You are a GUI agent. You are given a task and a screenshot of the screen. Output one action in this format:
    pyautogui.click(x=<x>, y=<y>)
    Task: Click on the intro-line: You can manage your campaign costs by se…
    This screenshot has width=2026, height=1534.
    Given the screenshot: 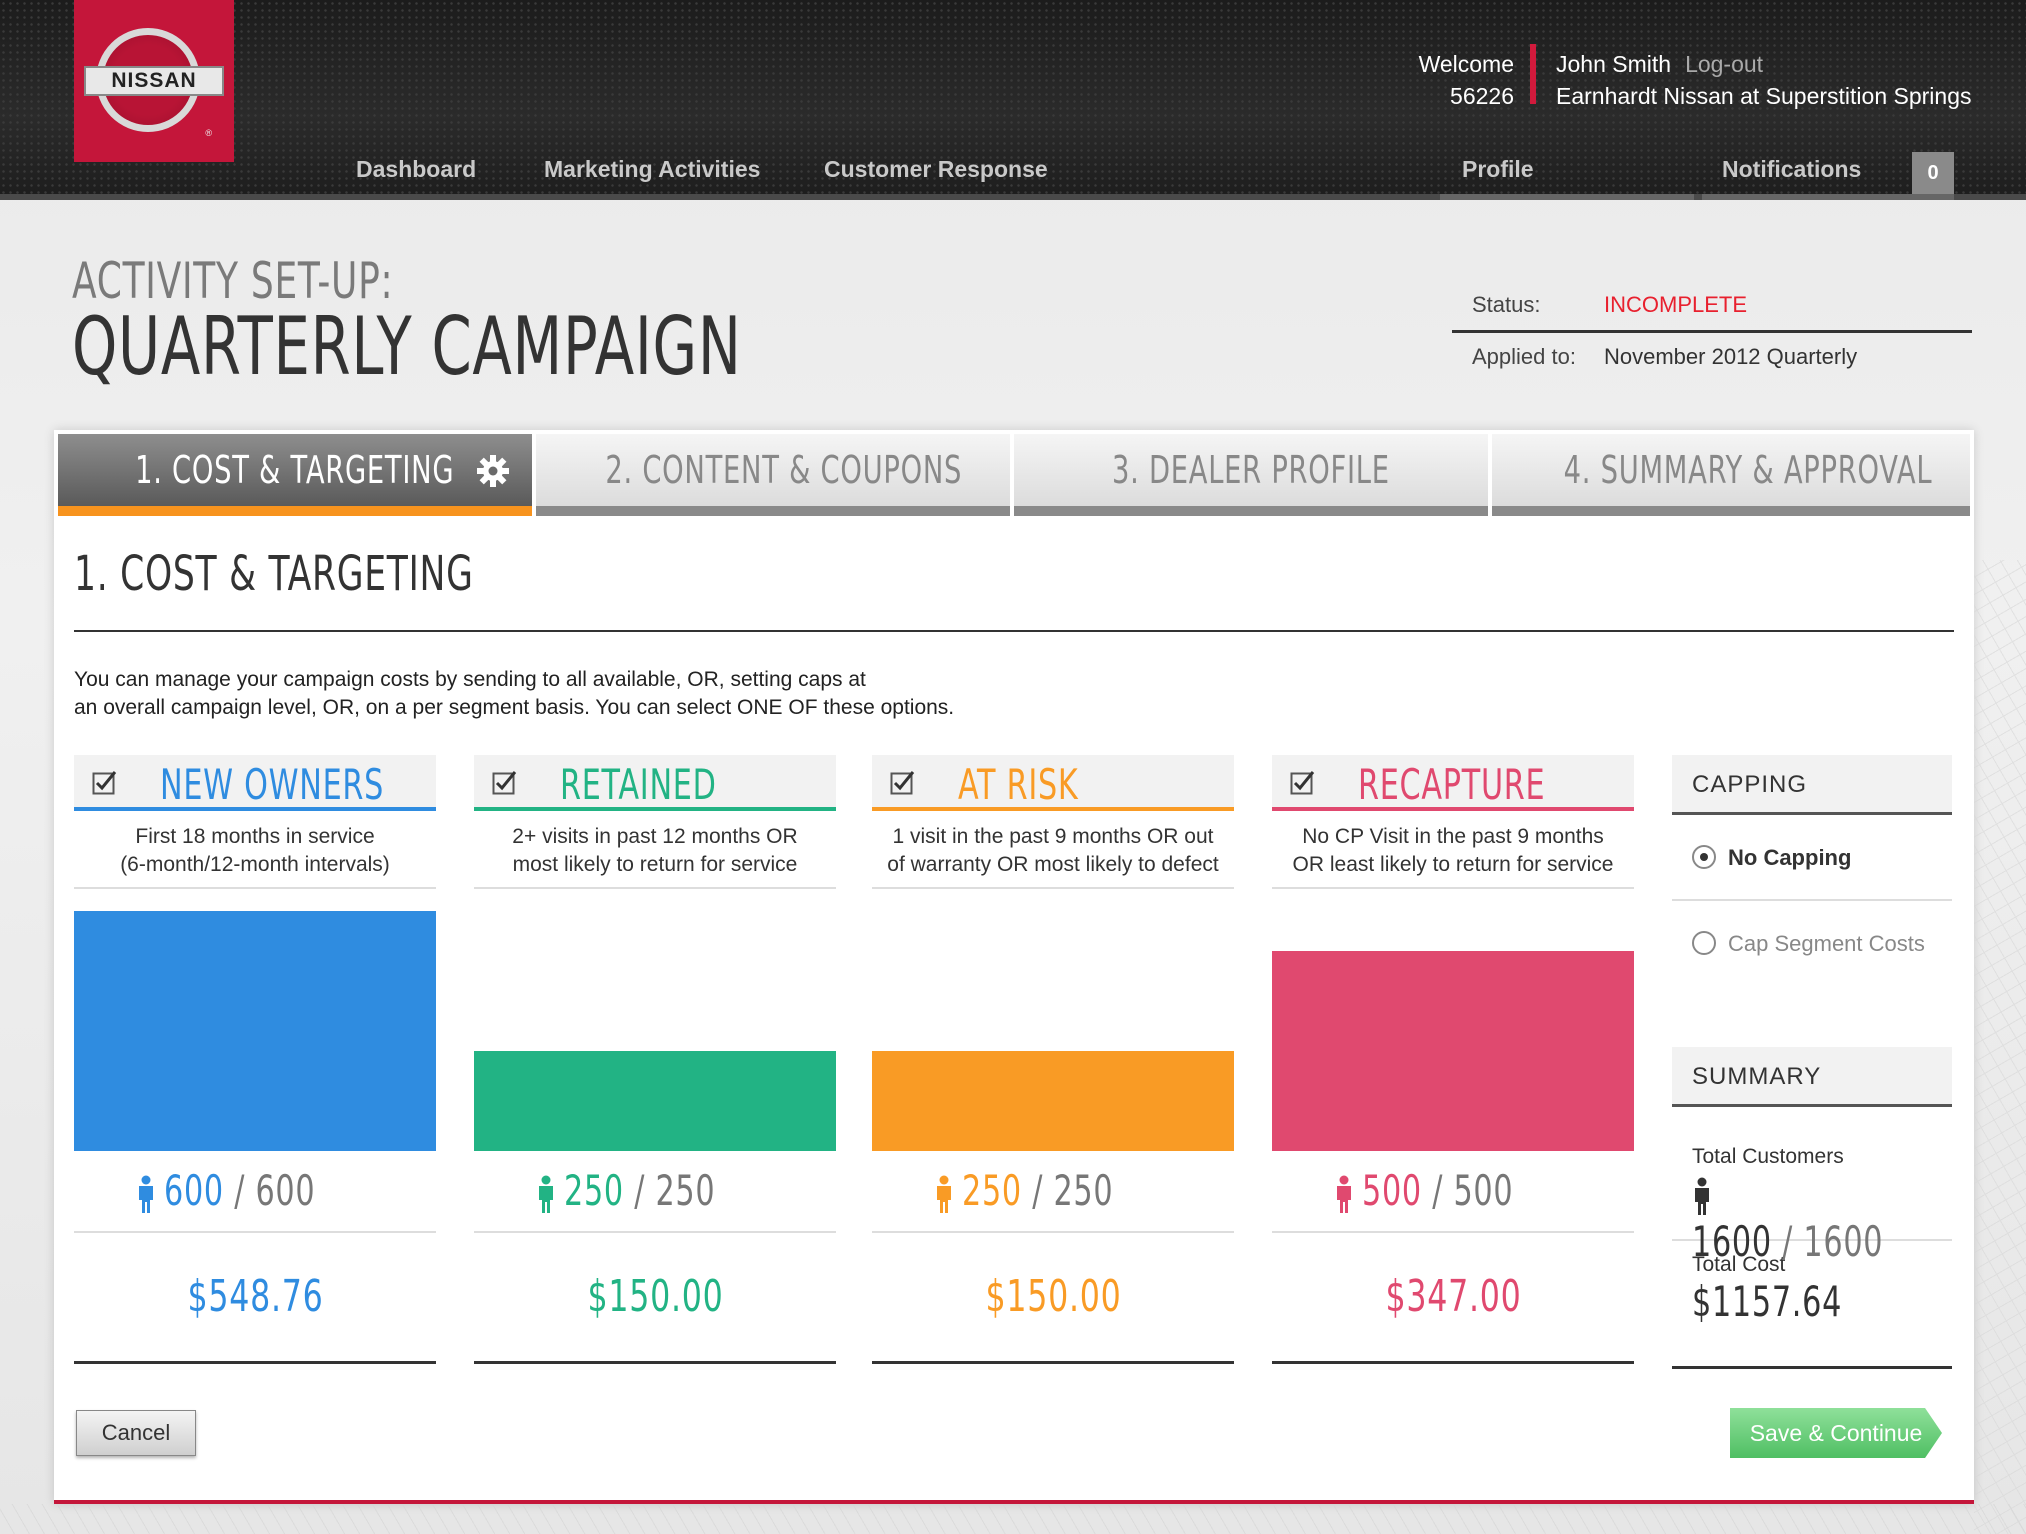 What is the action you would take?
    pyautogui.click(x=470, y=679)
    